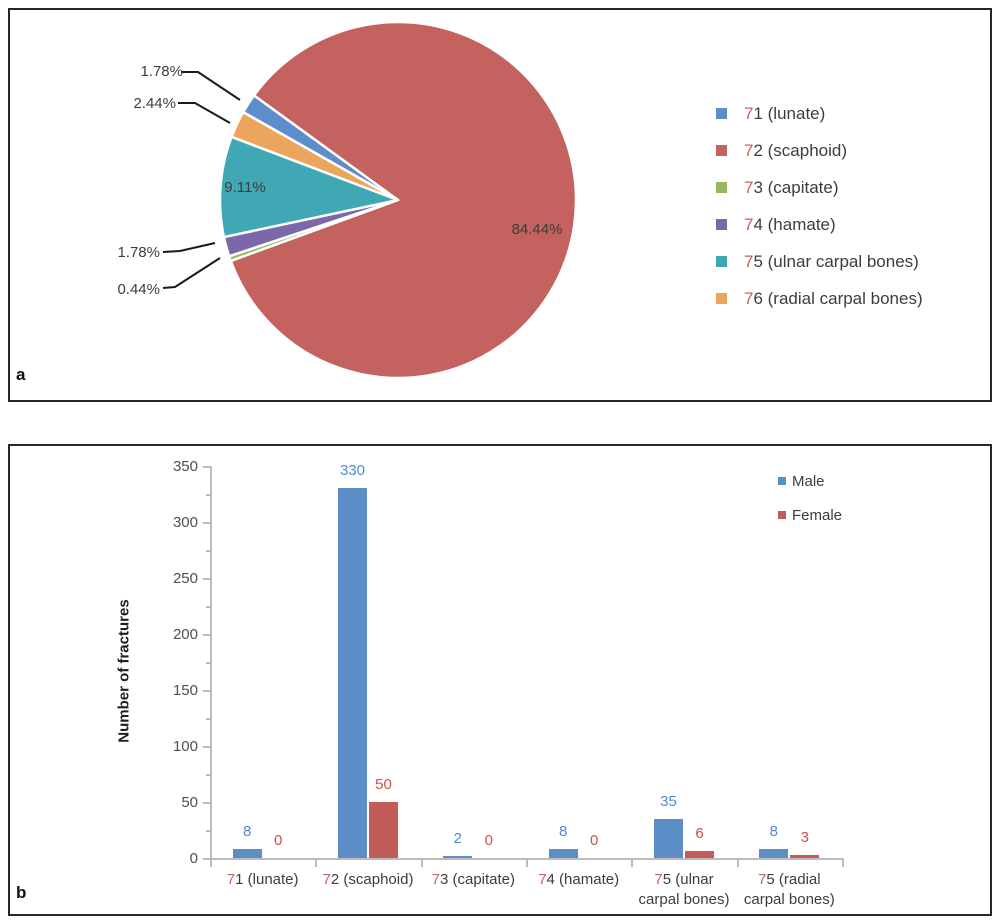  I want to click on y-axis-line, so click(211, 663).